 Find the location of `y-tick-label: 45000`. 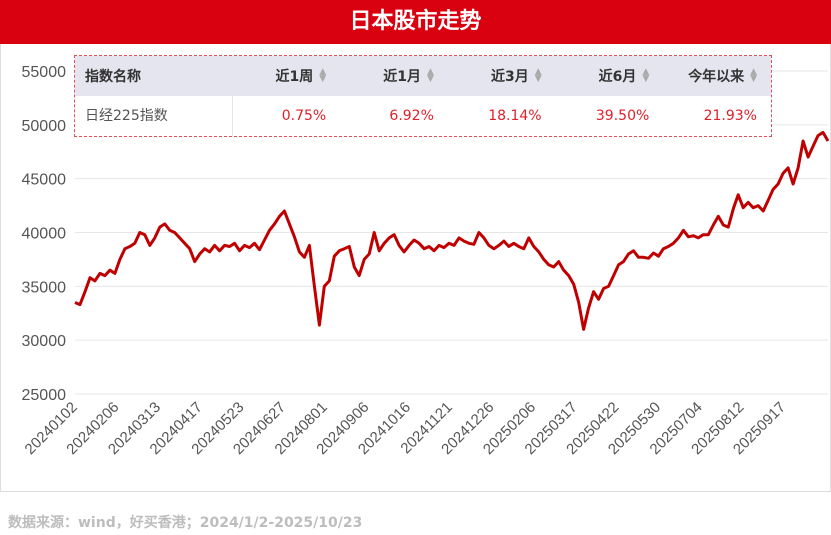

y-tick-label: 45000 is located at coordinates (44, 180).